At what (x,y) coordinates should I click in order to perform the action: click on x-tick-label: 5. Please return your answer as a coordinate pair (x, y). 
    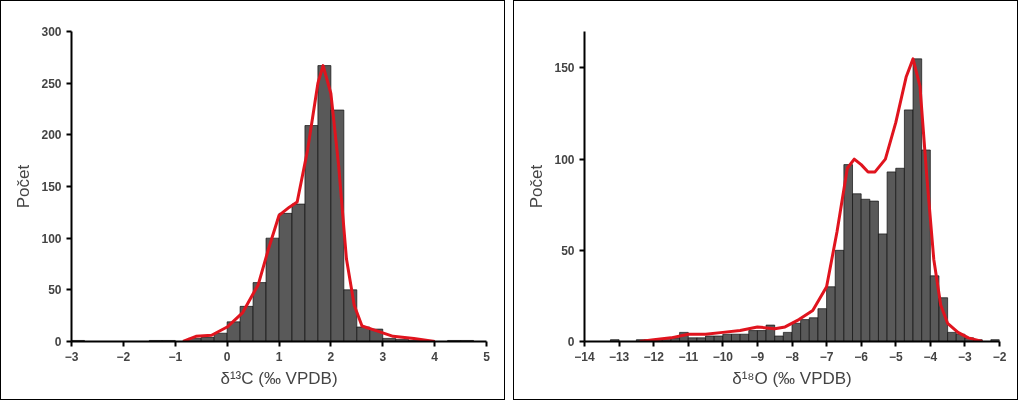
    Looking at the image, I should click on (487, 356).